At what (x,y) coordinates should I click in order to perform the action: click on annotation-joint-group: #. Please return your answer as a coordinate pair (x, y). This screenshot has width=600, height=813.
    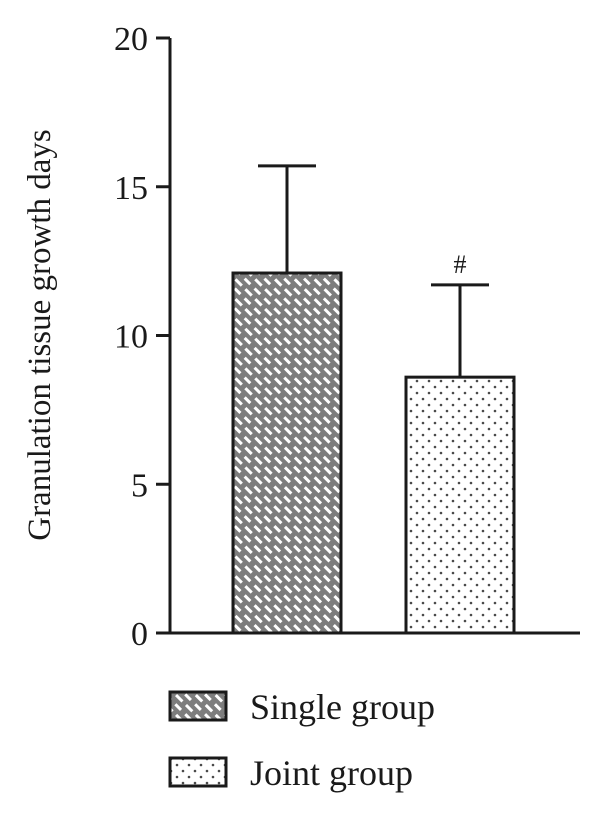
    Looking at the image, I should click on (460, 264).